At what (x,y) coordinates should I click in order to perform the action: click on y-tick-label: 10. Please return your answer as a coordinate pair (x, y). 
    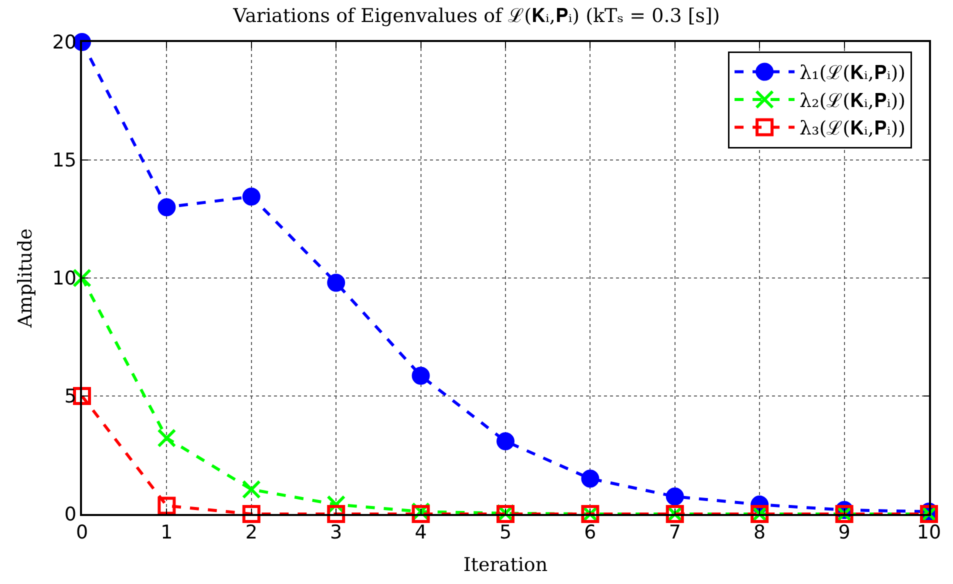
    Looking at the image, I should click on (64, 279).